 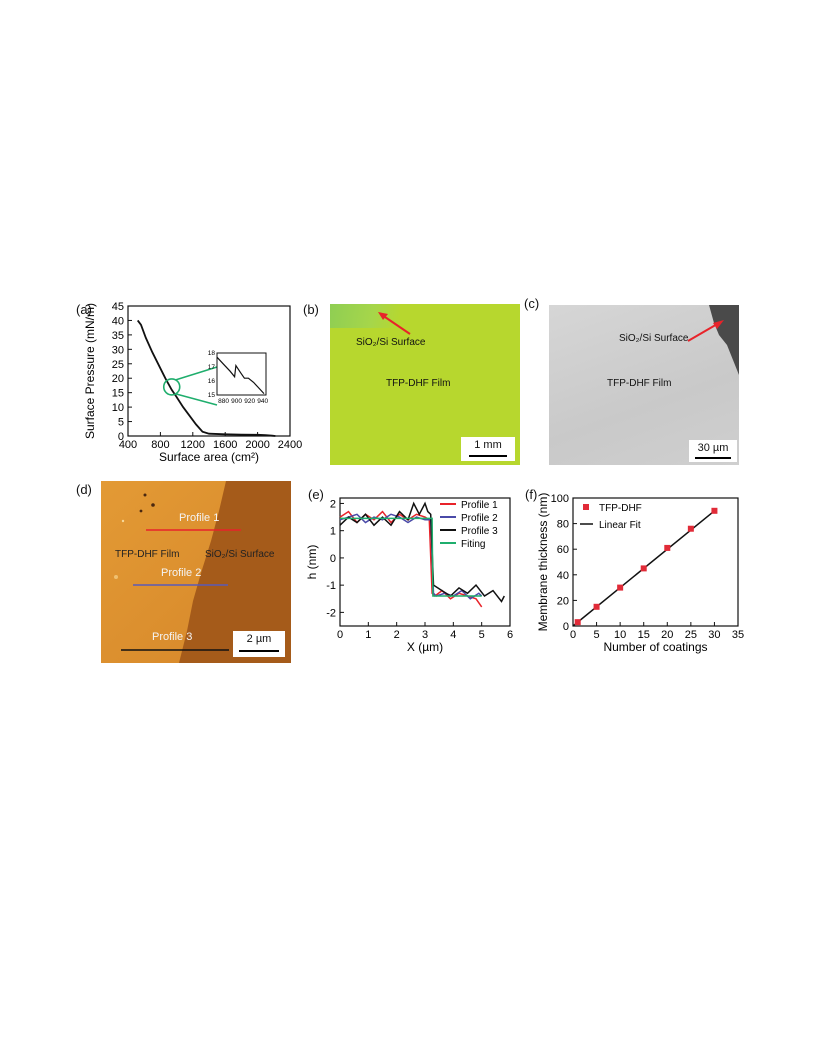 What do you see at coordinates (331, 613) in the screenshot?
I see `y-tick-label: -2` at bounding box center [331, 613].